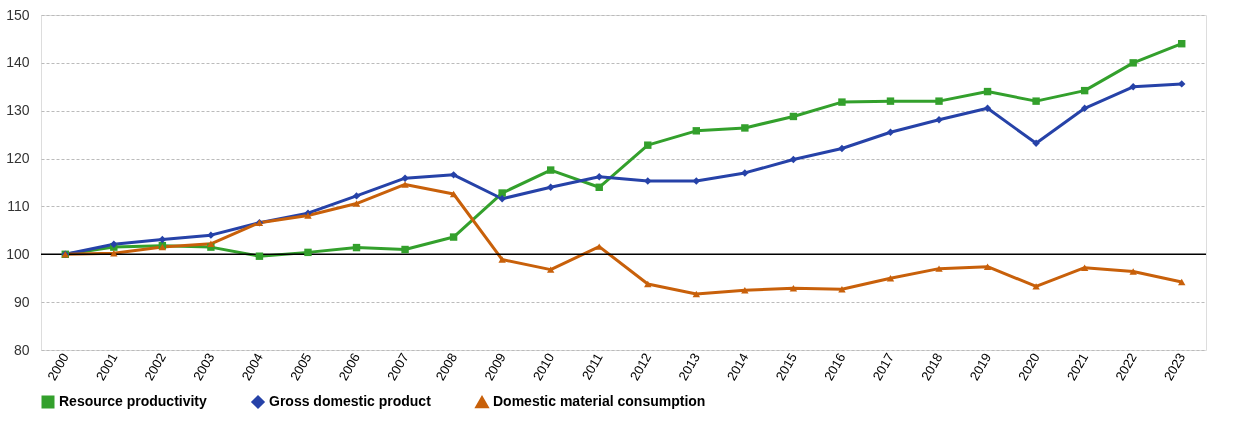 This screenshot has width=1246, height=444. What do you see at coordinates (18, 205) in the screenshot?
I see `y-tick-label: 110` at bounding box center [18, 205].